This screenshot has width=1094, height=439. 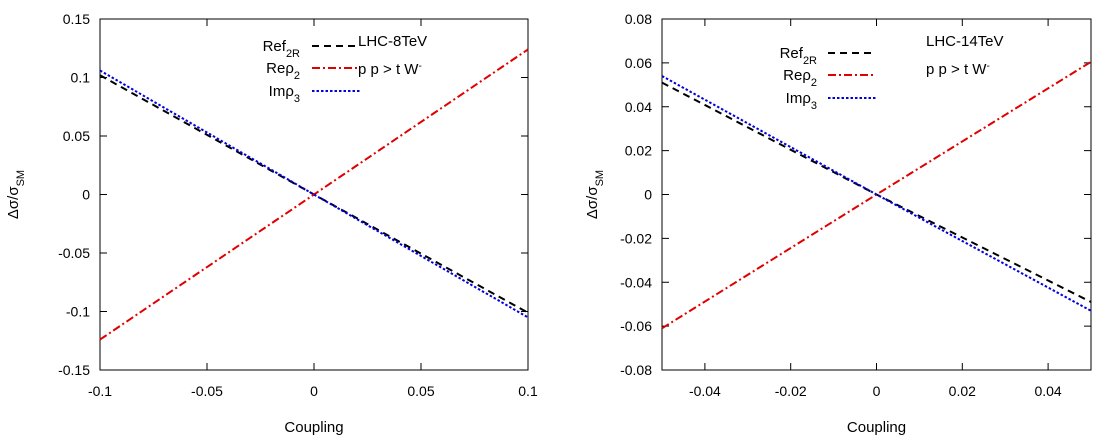 What do you see at coordinates (78, 312) in the screenshot?
I see `y-tick-label: -0.1` at bounding box center [78, 312].